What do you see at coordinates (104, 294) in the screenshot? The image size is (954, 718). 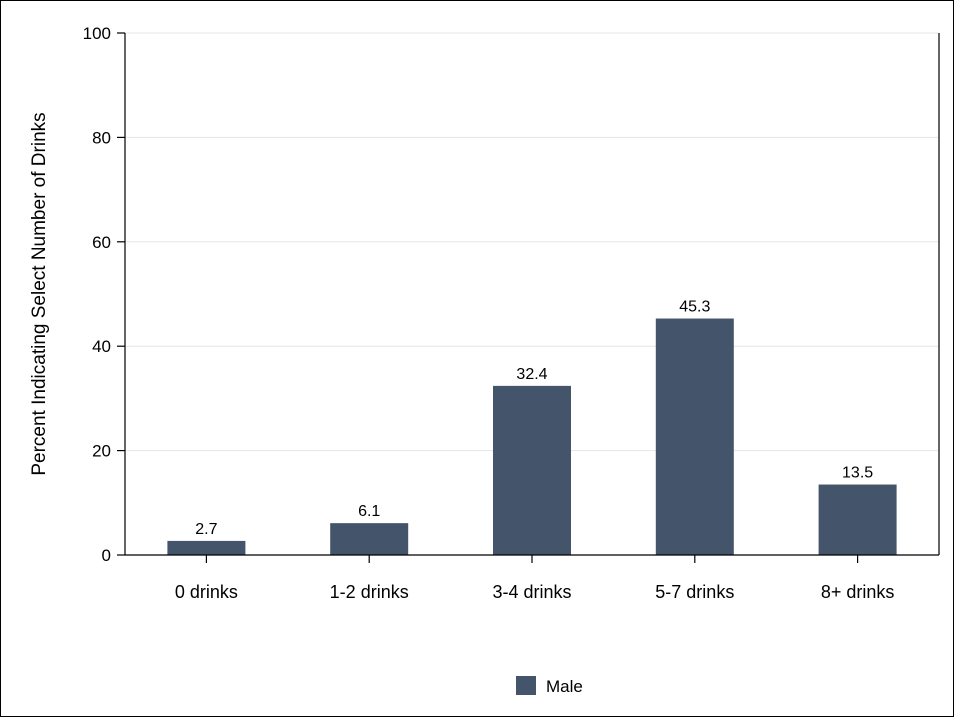 I see `y-ticks: 0 20 40 60 80 100` at bounding box center [104, 294].